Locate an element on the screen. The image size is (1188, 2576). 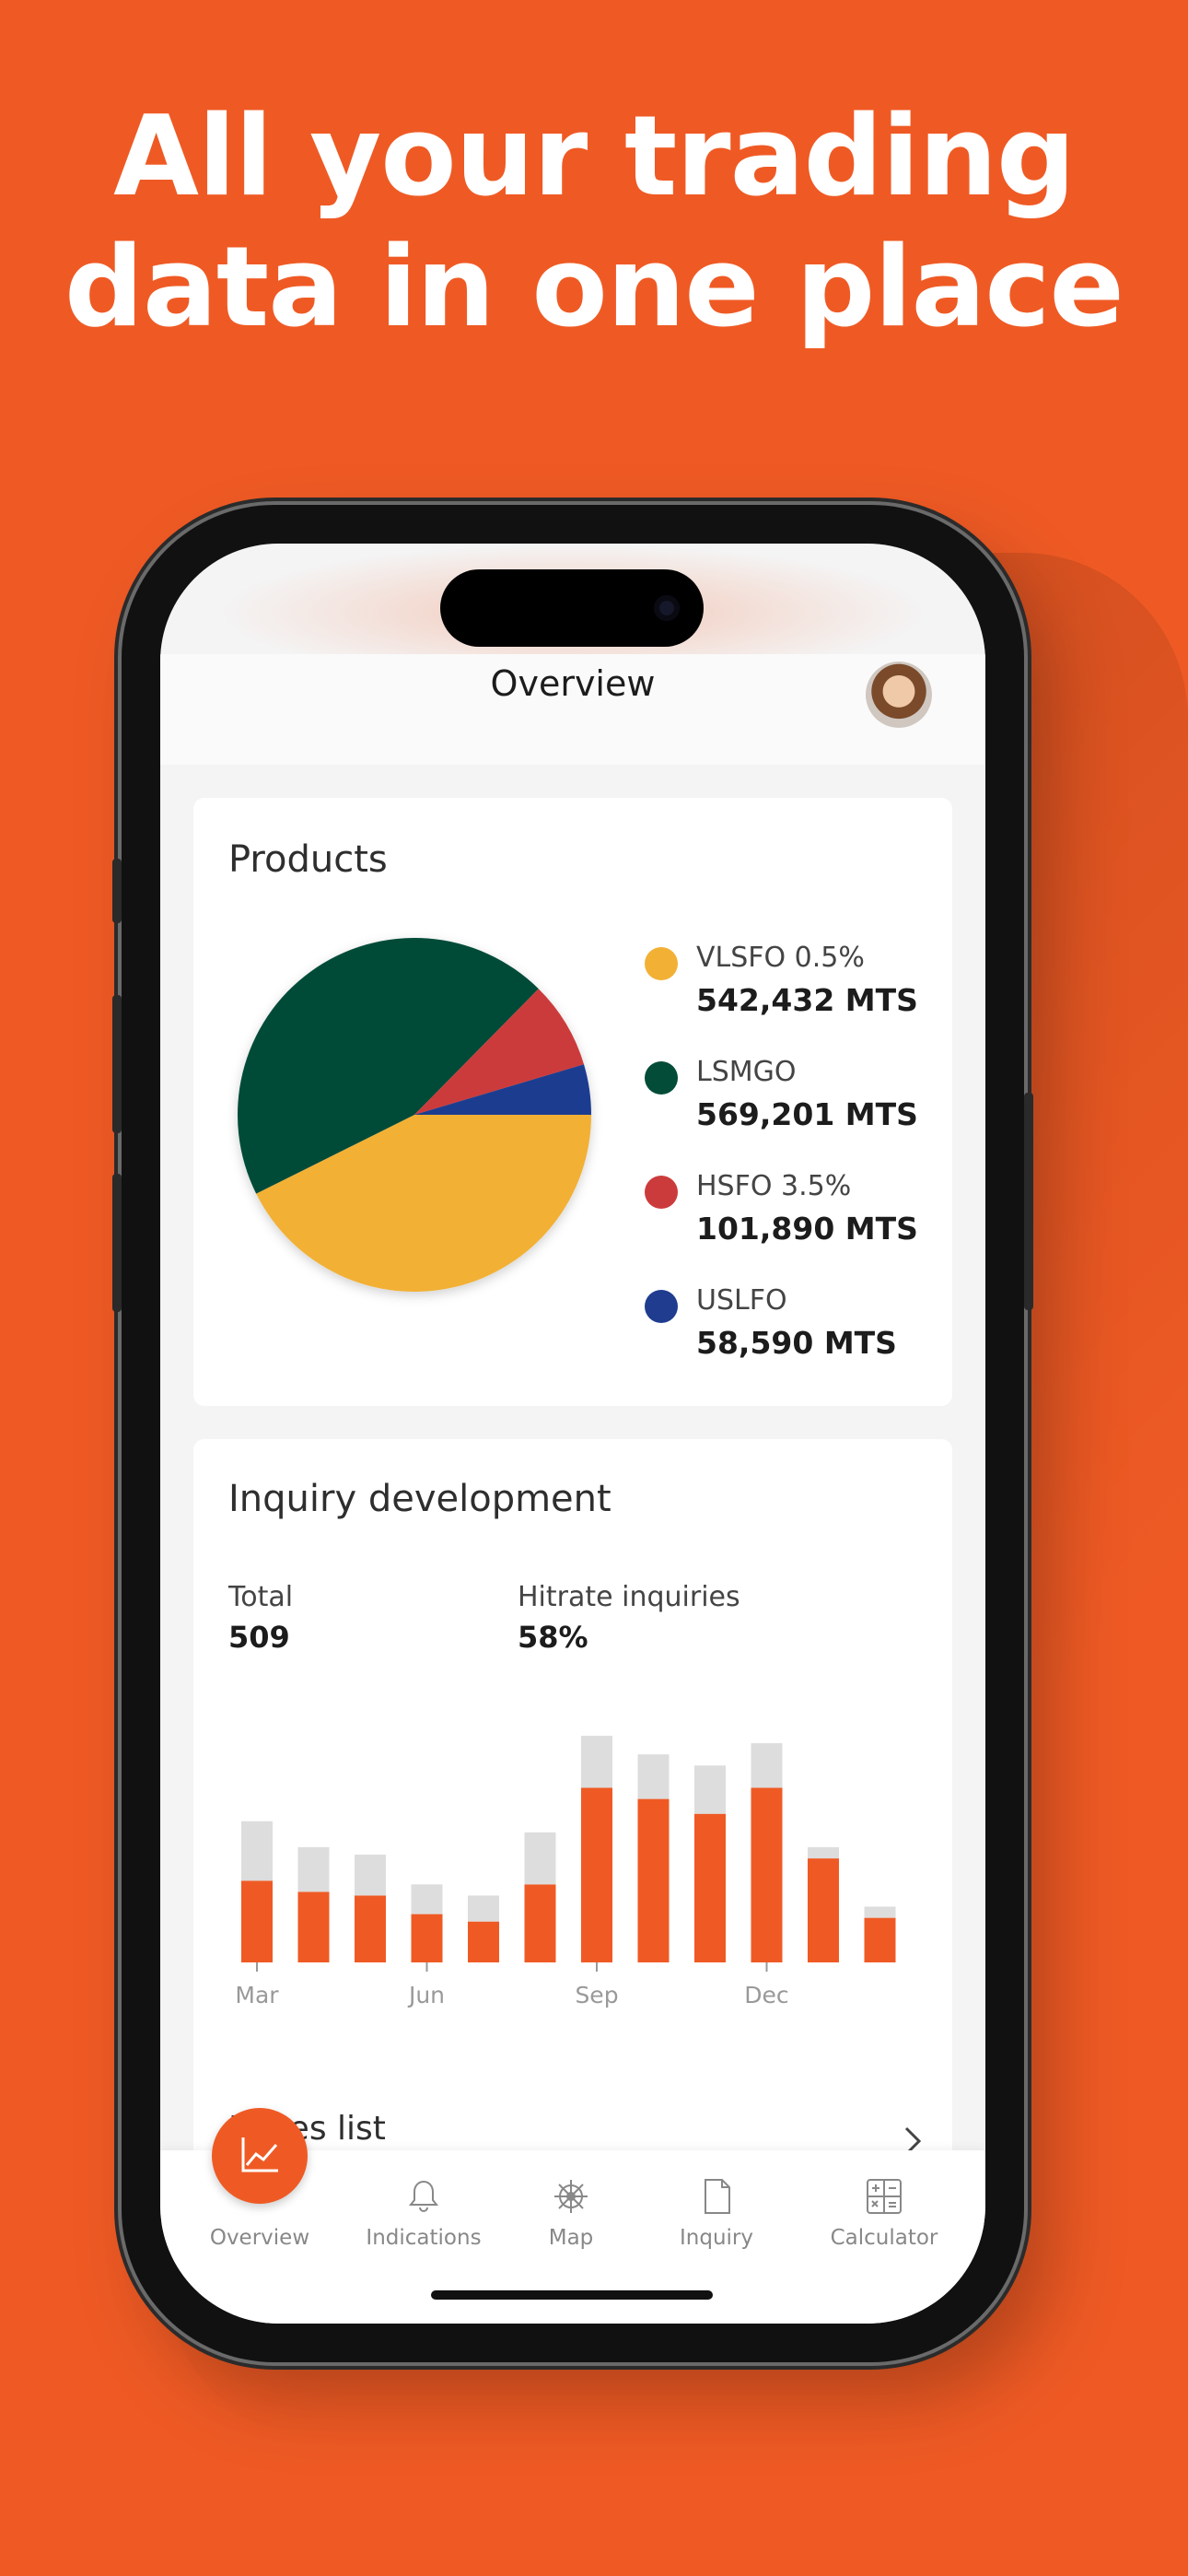
total-label: Total is located at coordinates (261, 1597).